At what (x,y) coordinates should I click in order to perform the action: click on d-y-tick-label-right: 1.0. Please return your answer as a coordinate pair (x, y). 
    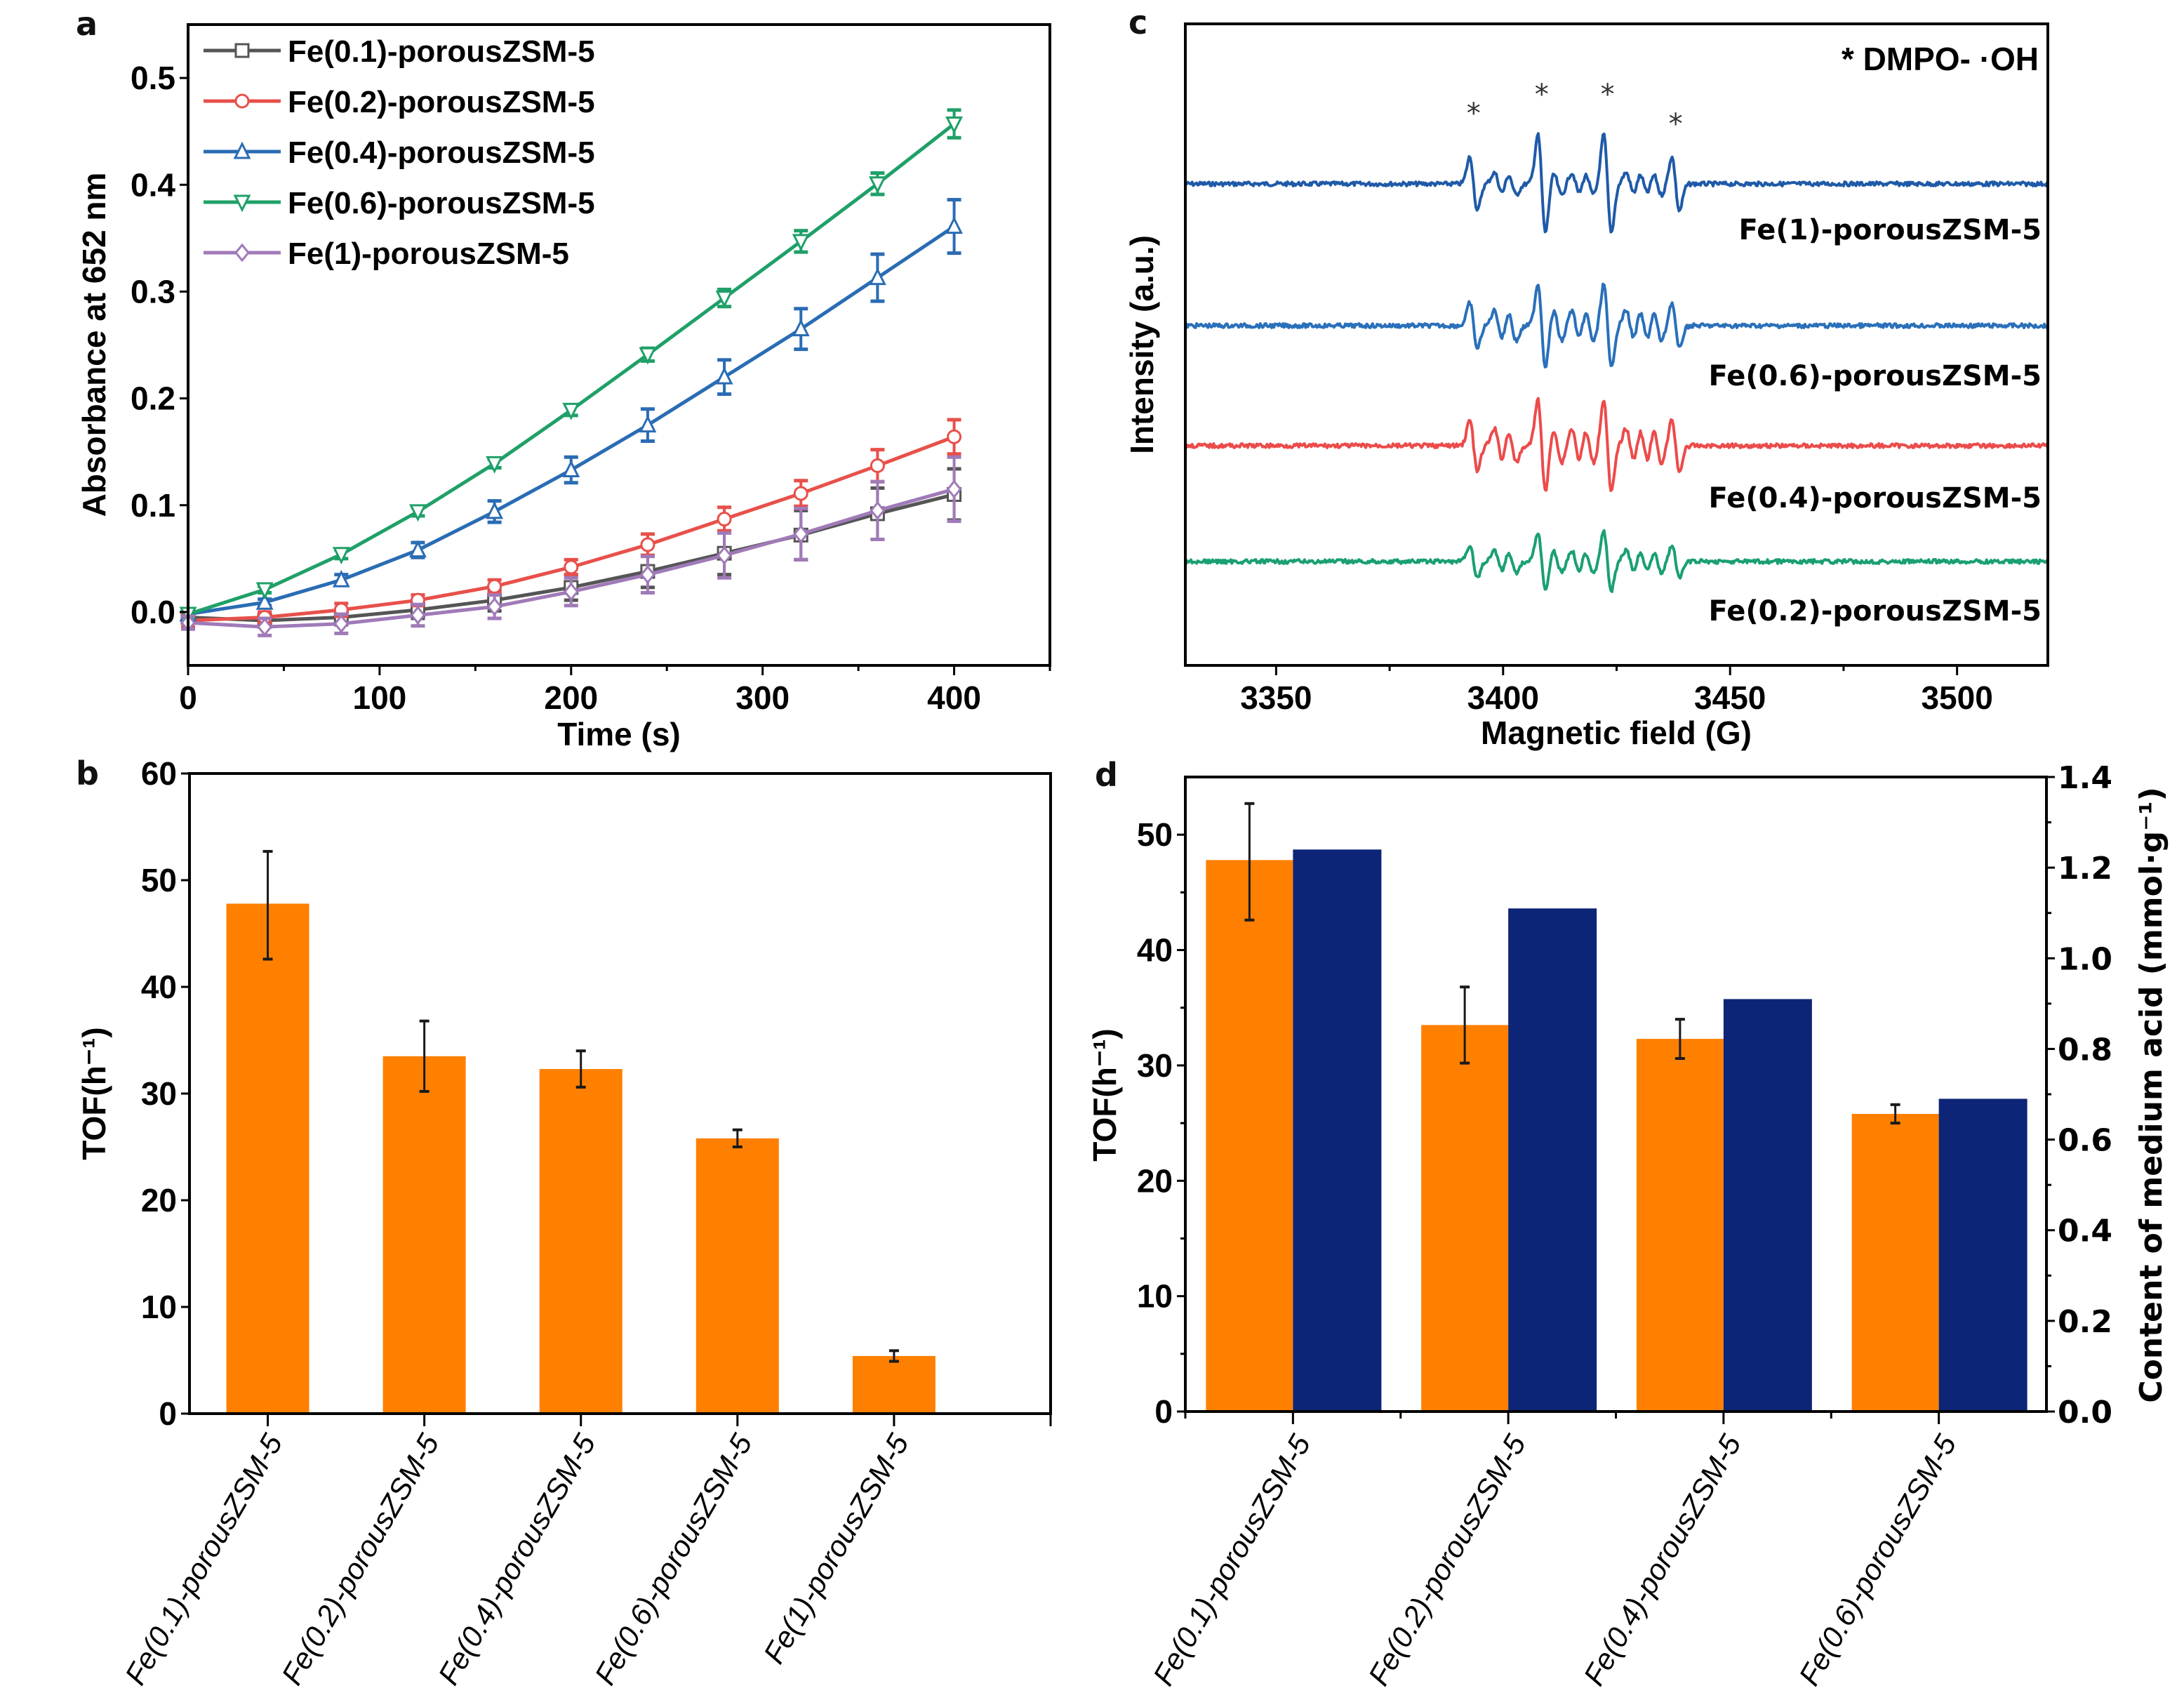
    Looking at the image, I should click on (2085, 959).